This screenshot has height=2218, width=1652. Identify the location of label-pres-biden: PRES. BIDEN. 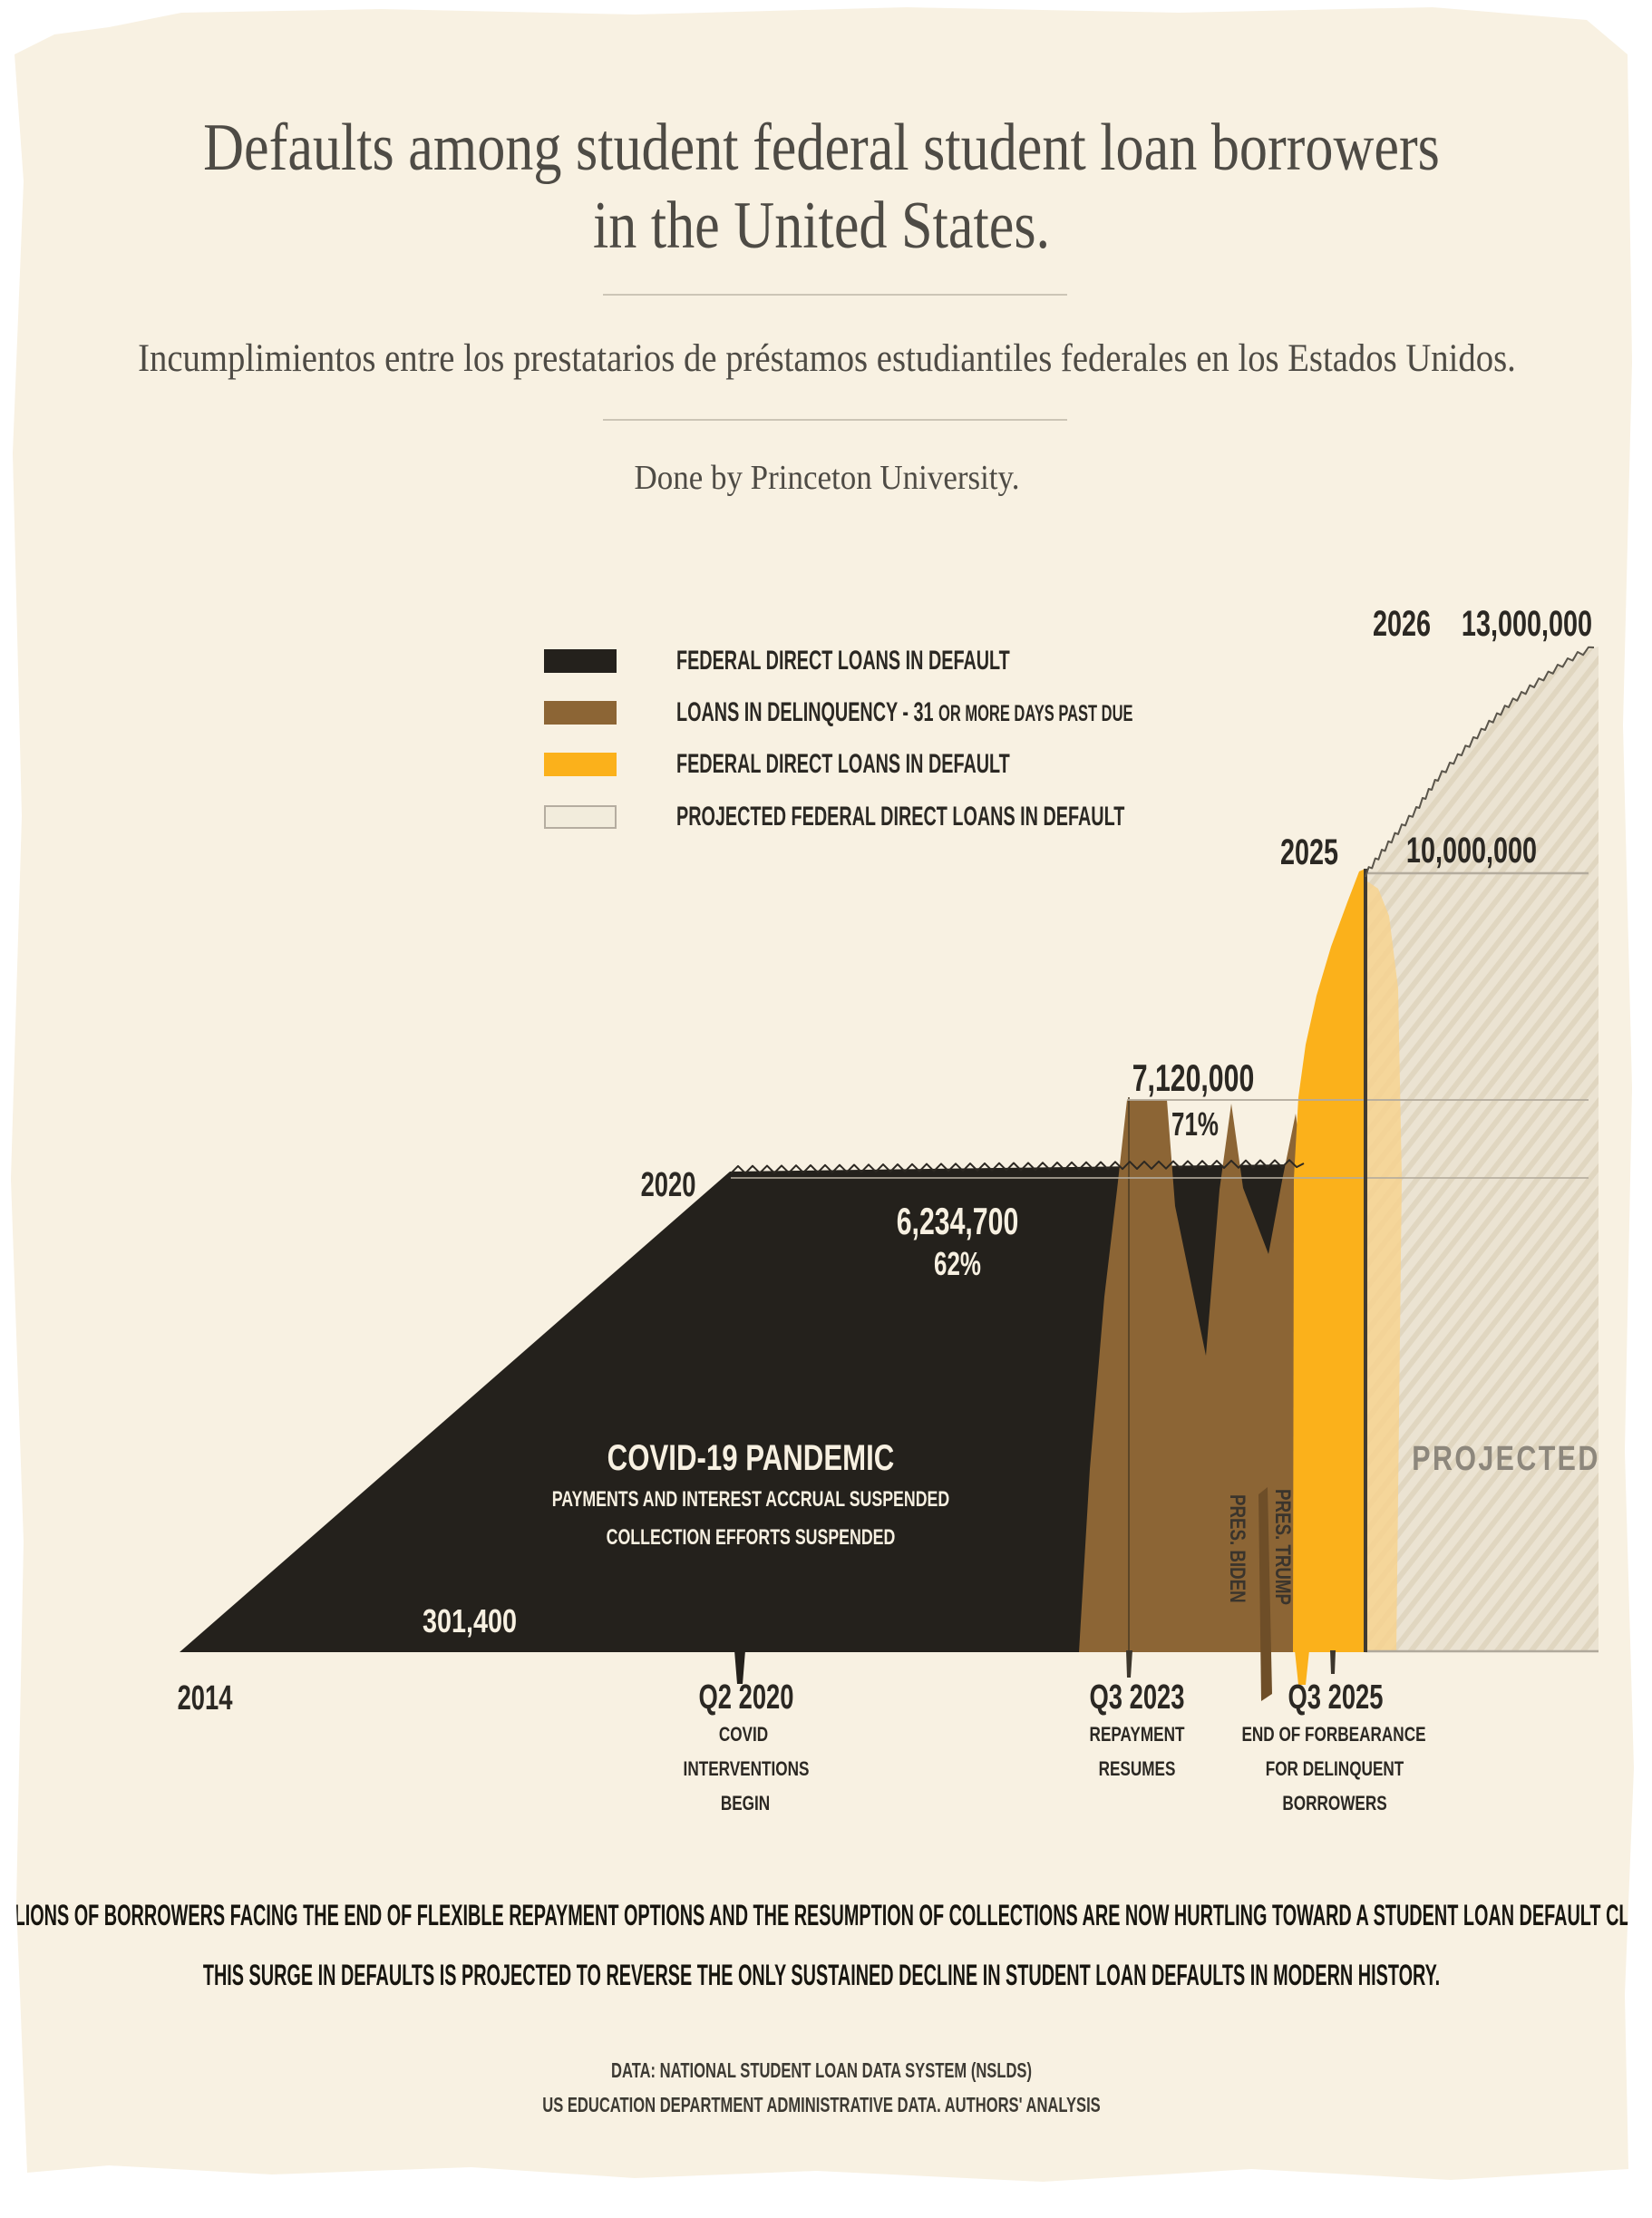
(1237, 1549).